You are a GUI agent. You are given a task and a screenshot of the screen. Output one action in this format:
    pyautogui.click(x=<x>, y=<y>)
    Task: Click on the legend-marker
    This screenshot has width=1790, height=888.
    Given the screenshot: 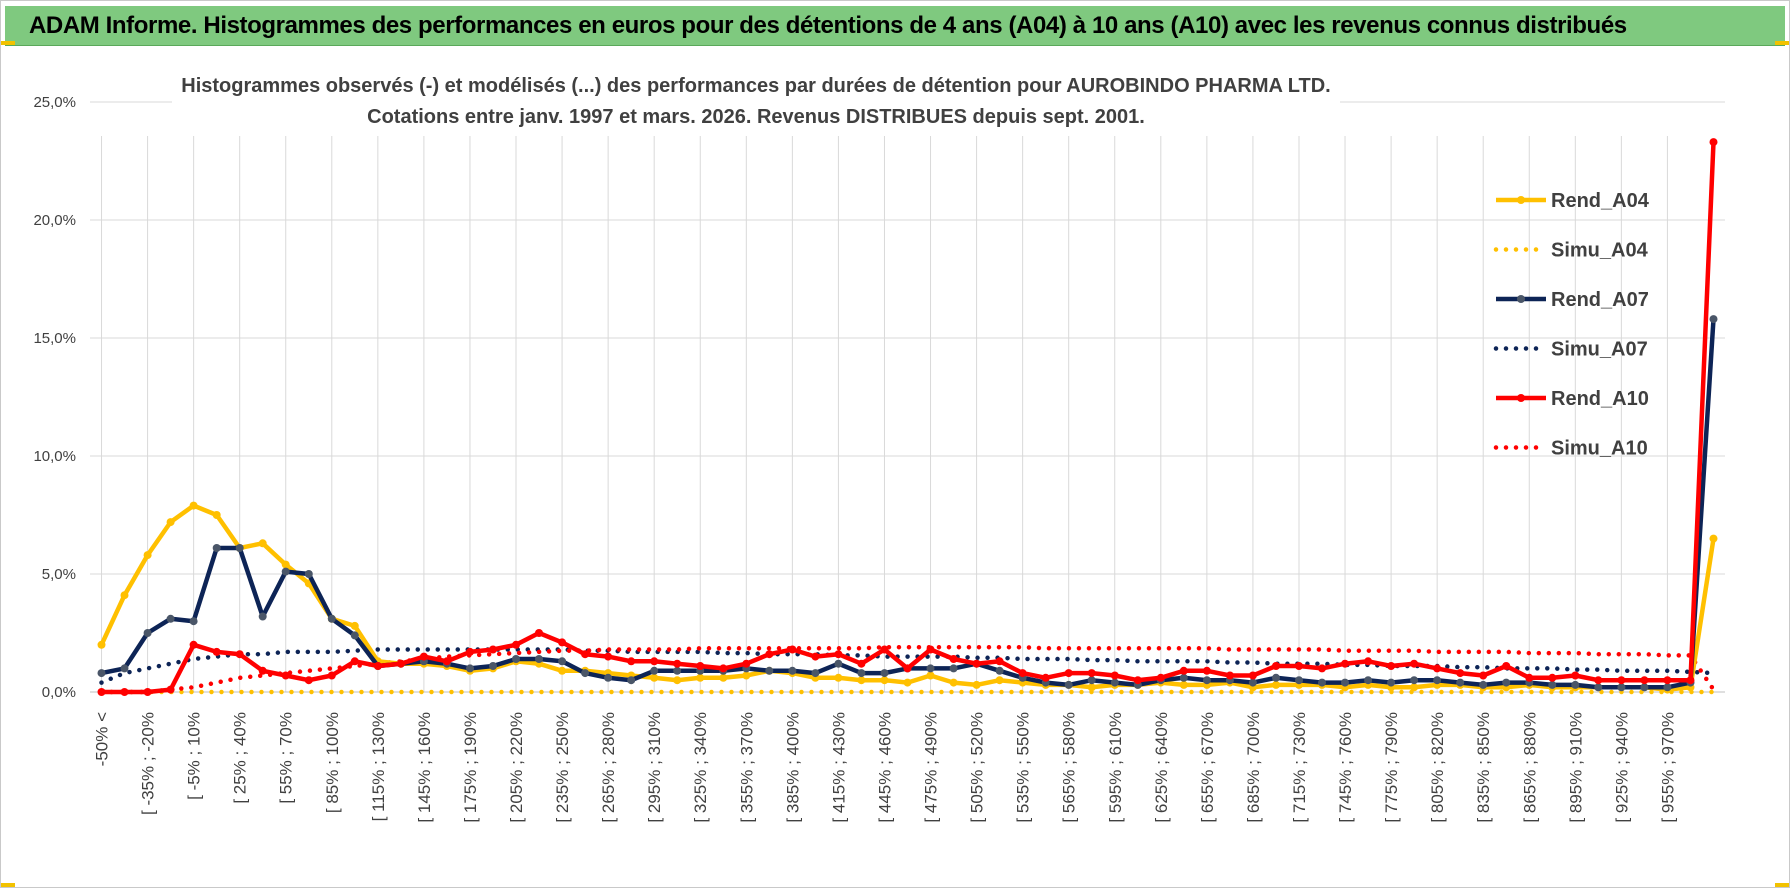 What is the action you would take?
    pyautogui.click(x=1521, y=398)
    